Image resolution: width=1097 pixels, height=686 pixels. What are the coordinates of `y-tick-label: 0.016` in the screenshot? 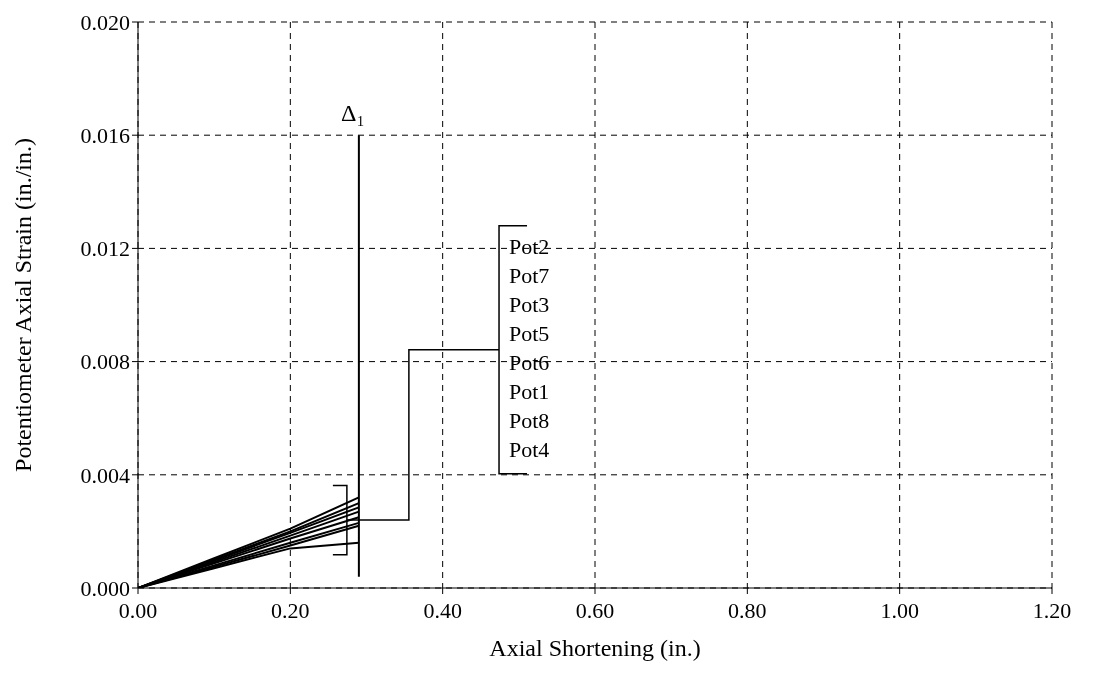 It's located at (105, 136).